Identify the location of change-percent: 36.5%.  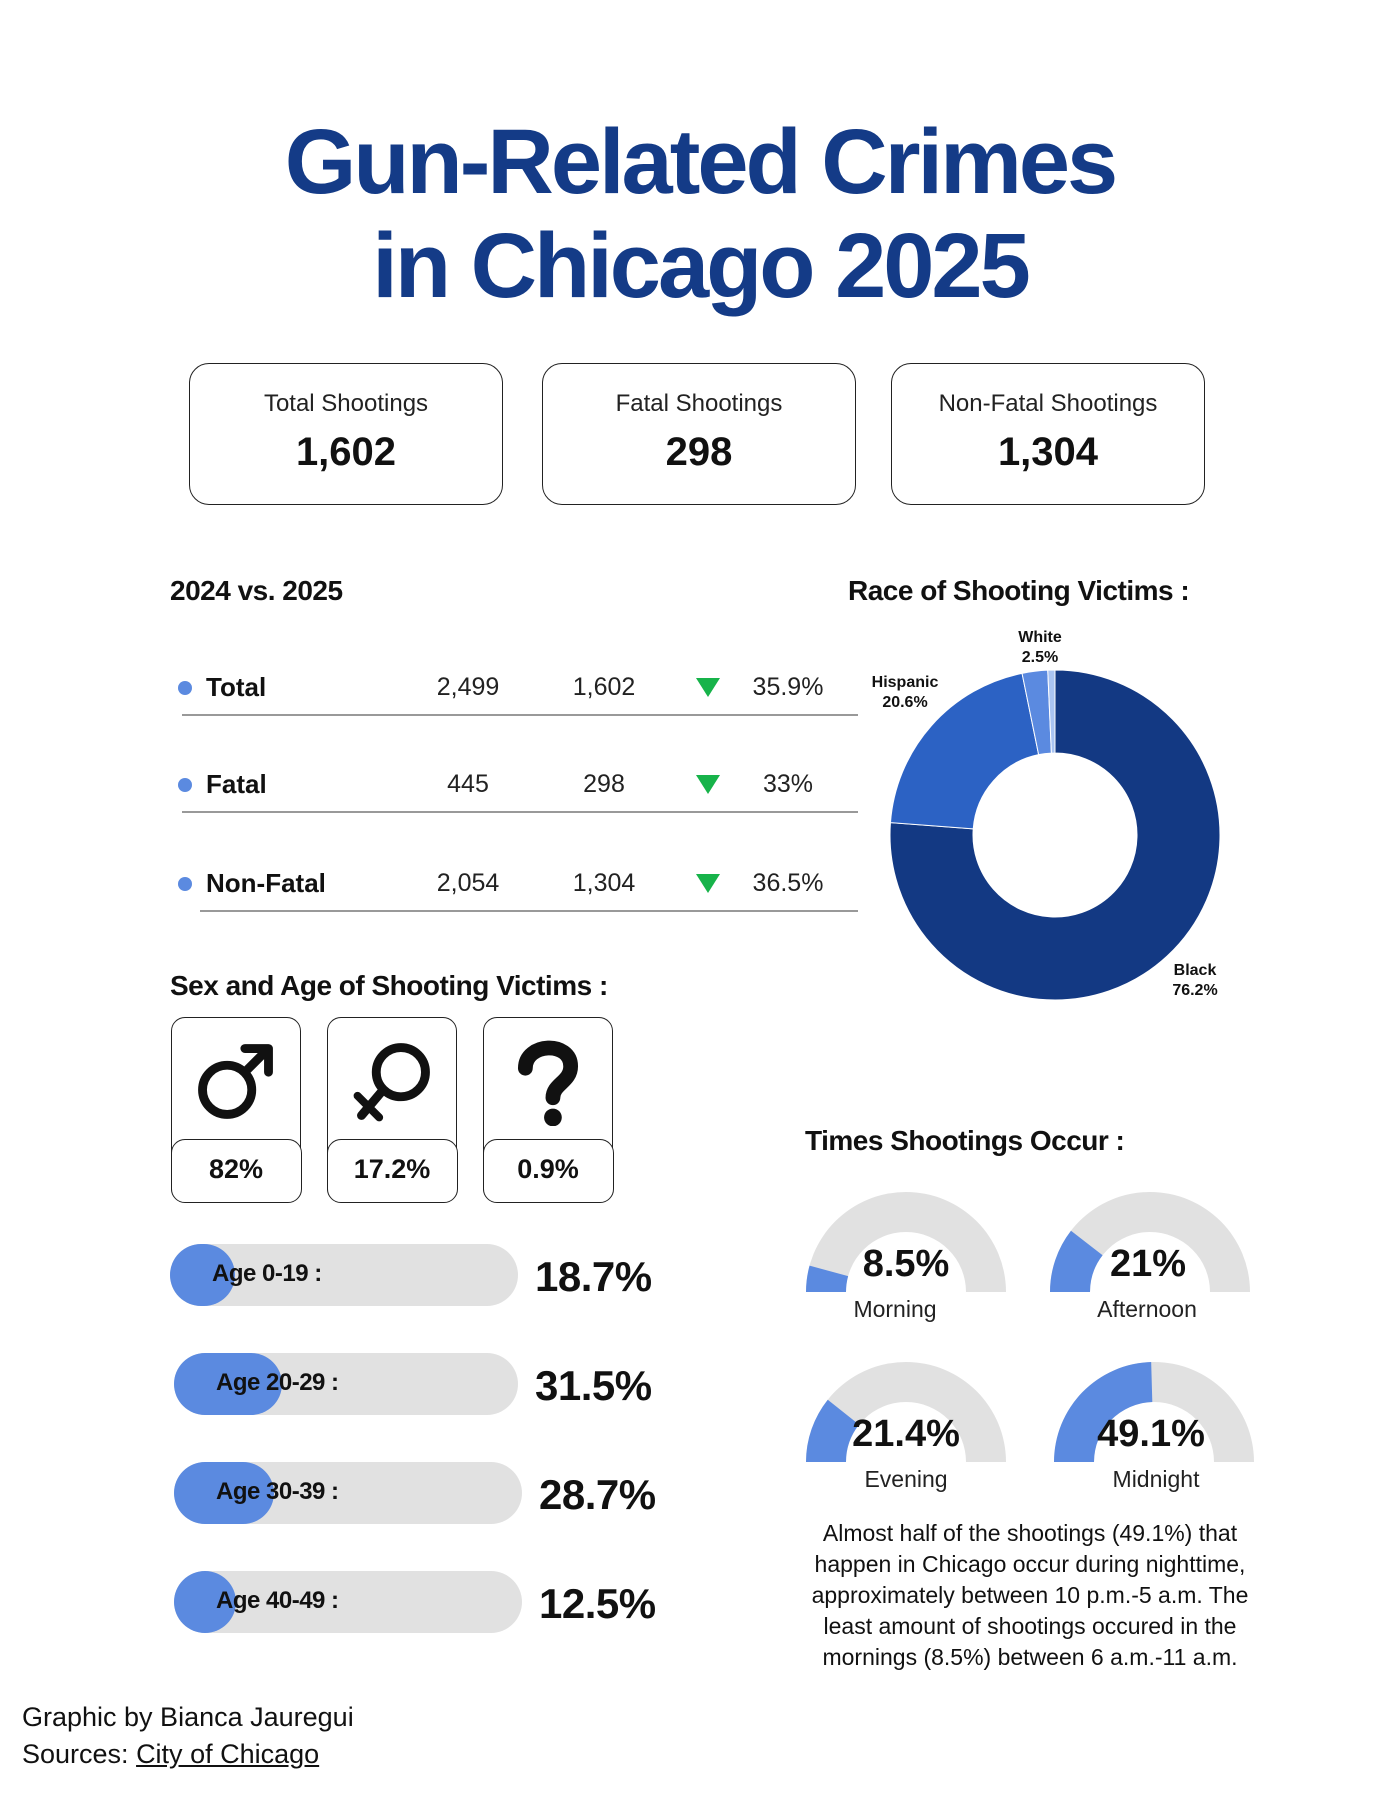
(788, 883).